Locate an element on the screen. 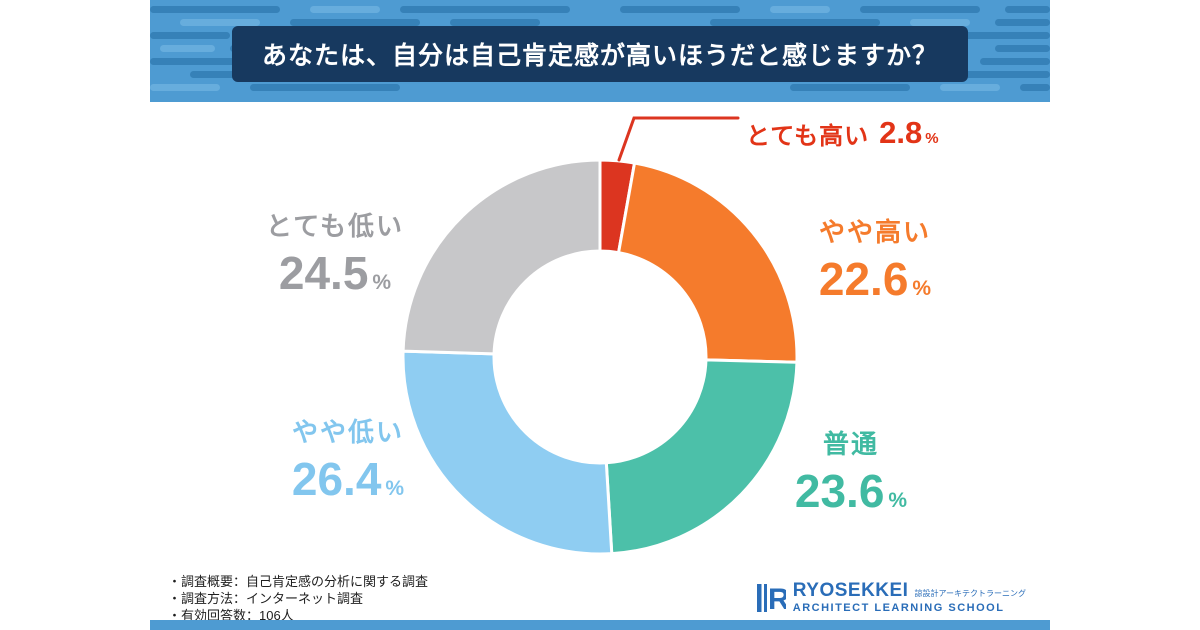 This screenshot has width=1200, height=630. segment-value: 22.6% is located at coordinates (875, 279).